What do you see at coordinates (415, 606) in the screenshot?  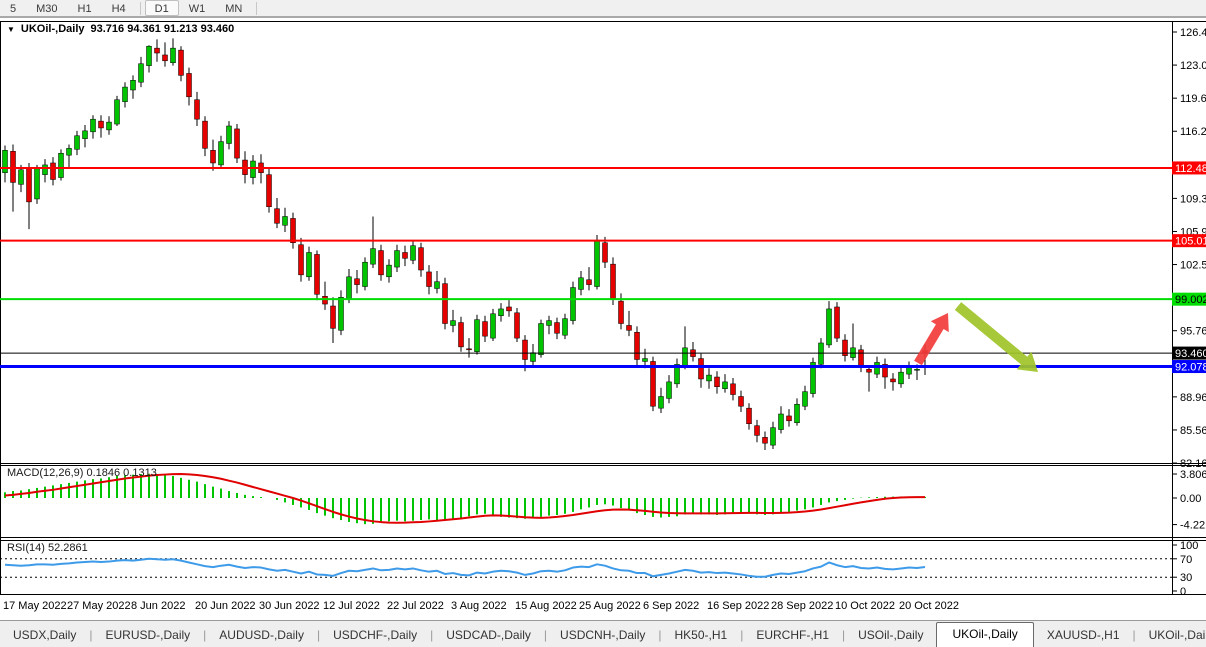 I see `date-tick-label: 22 Jul 2022` at bounding box center [415, 606].